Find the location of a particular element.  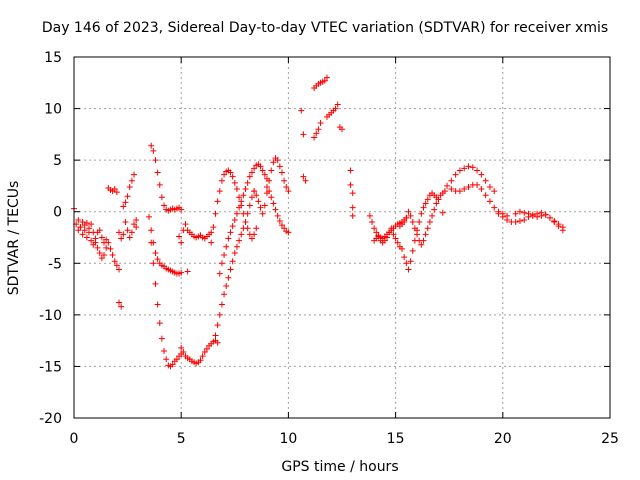

y-tick-label: -10 is located at coordinates (50, 316).